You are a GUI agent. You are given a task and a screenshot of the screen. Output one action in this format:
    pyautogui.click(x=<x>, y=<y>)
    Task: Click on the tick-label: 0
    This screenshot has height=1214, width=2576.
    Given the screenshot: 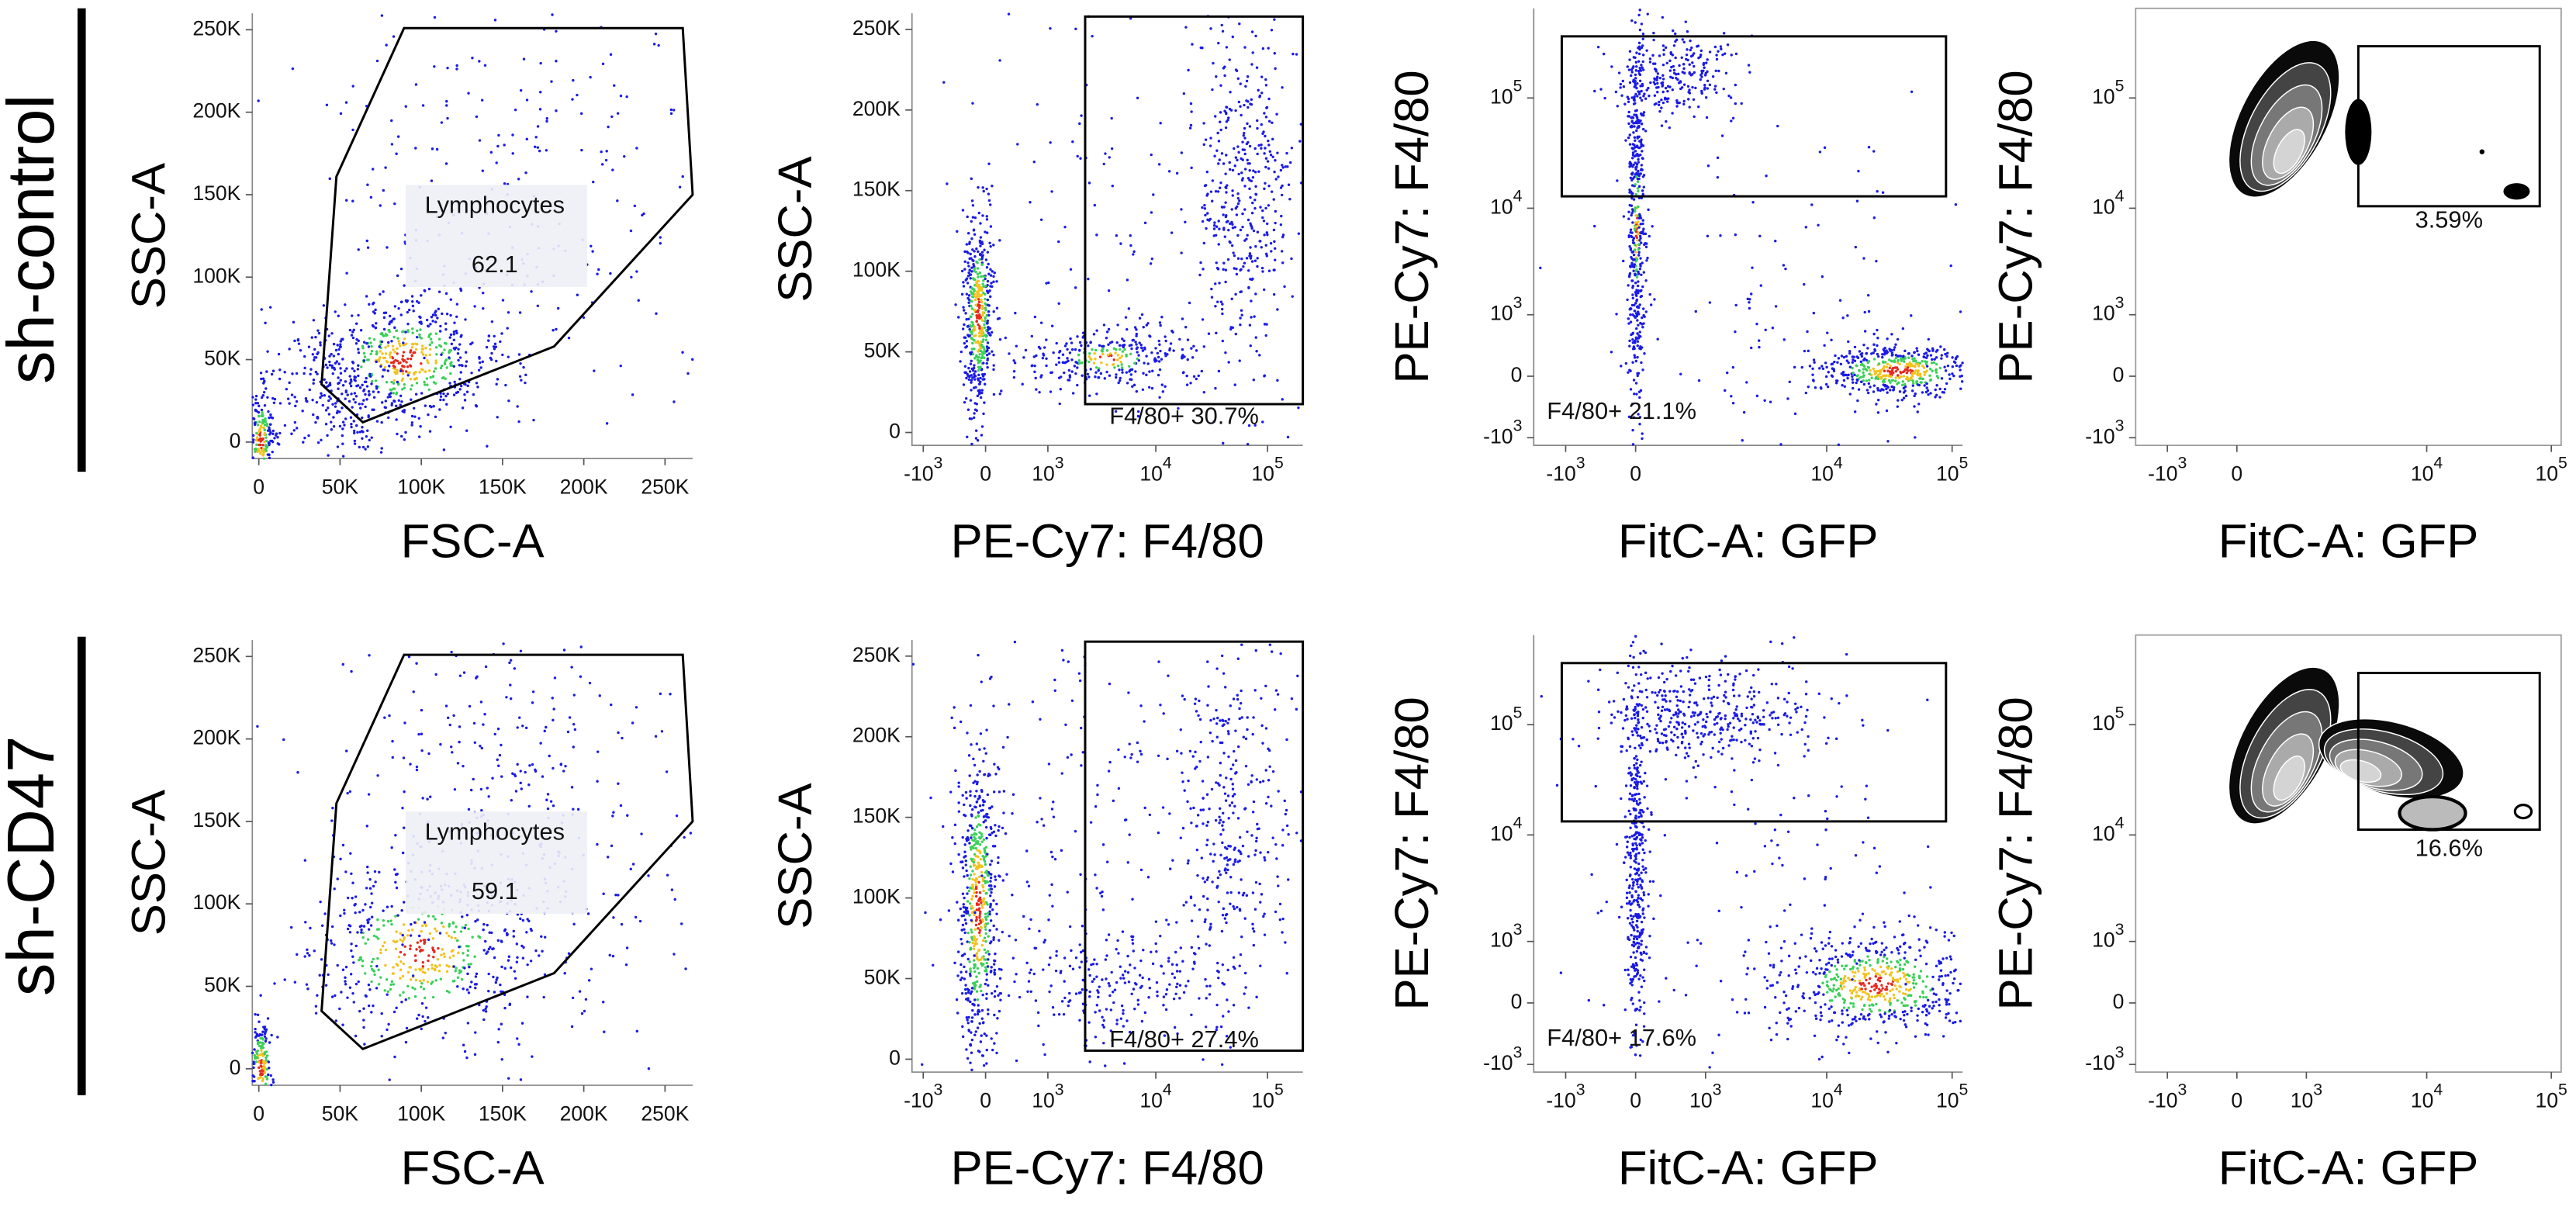 What is the action you would take?
    pyautogui.click(x=235, y=1068)
    